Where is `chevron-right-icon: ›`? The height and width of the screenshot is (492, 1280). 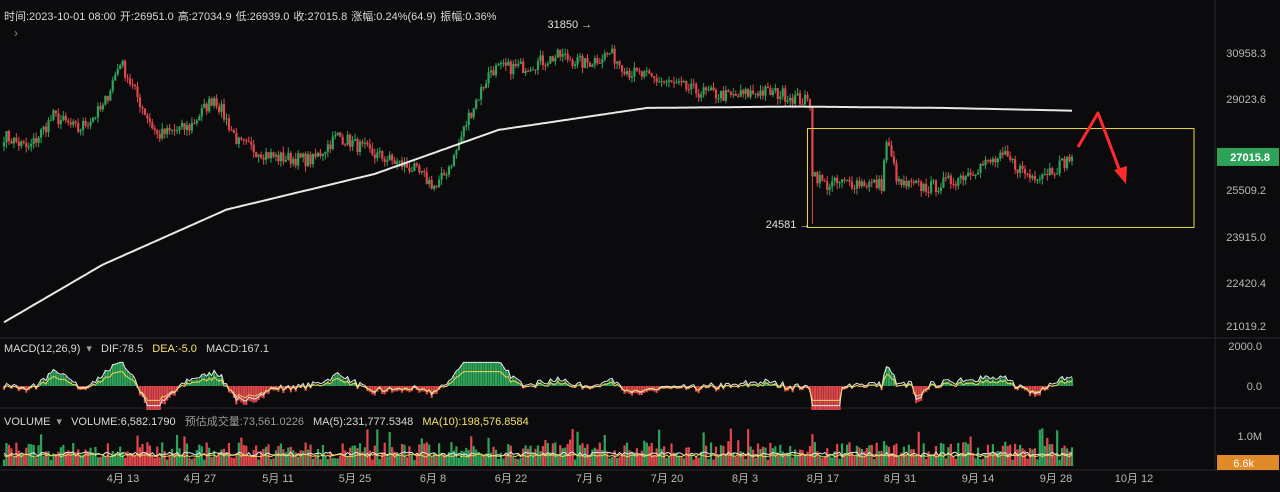 chevron-right-icon: › is located at coordinates (16, 33).